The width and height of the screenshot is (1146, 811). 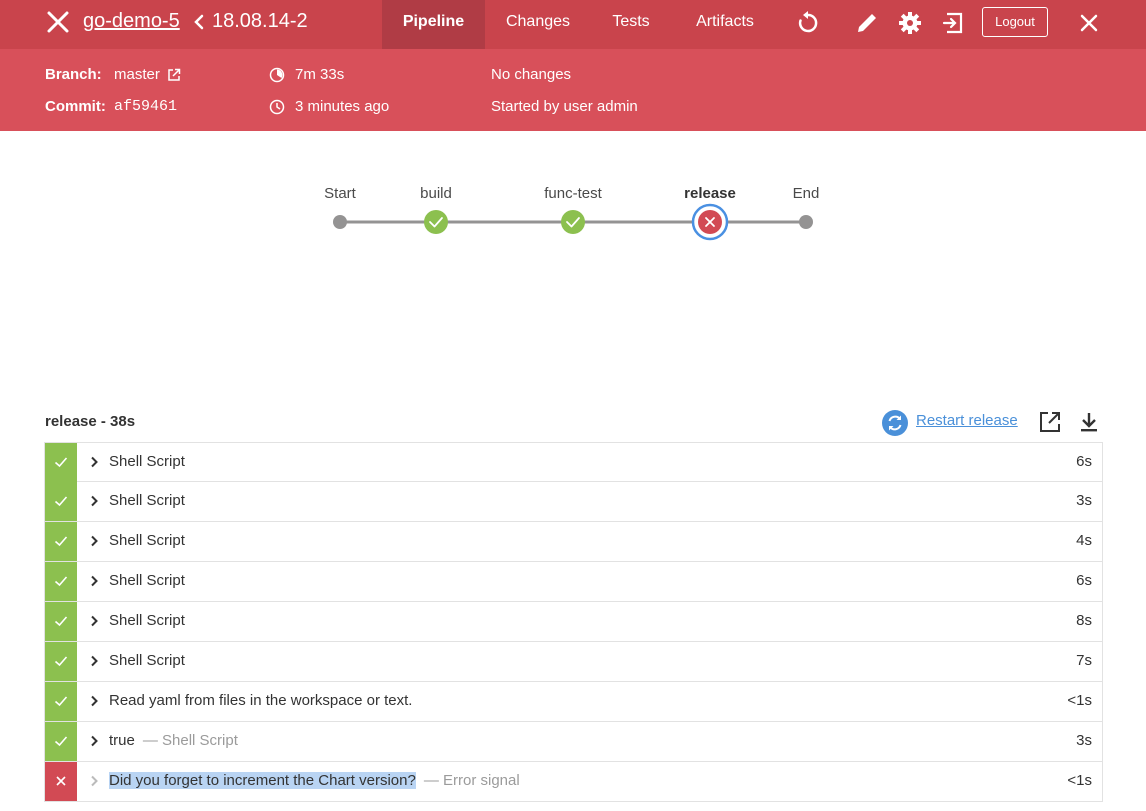 What do you see at coordinates (967, 420) in the screenshot?
I see `restart-stage-link: Restart release` at bounding box center [967, 420].